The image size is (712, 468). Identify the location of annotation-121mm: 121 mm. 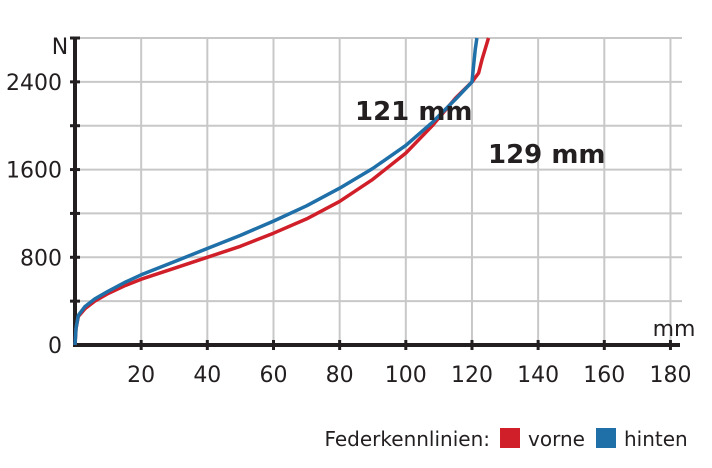
(414, 112).